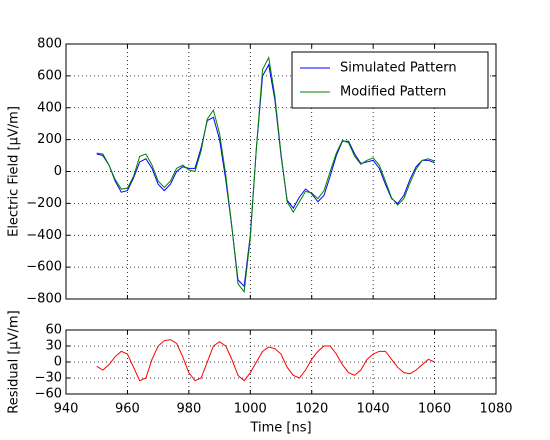 The image size is (550, 440). I want to click on y-tick-label: 200, so click(49, 139).